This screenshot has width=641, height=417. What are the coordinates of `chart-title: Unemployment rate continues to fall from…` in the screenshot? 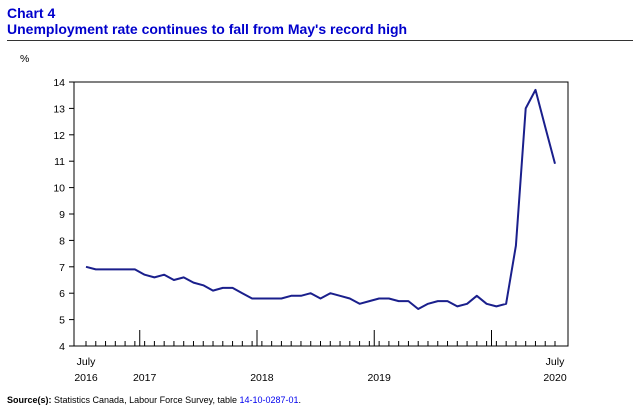 It's located at (207, 29).